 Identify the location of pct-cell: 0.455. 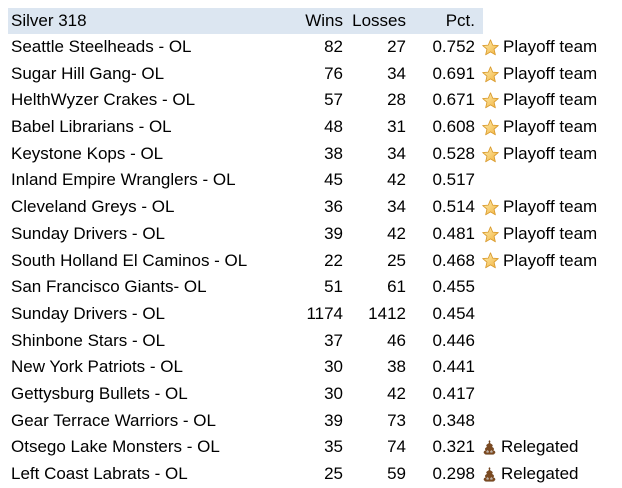
(453, 287).